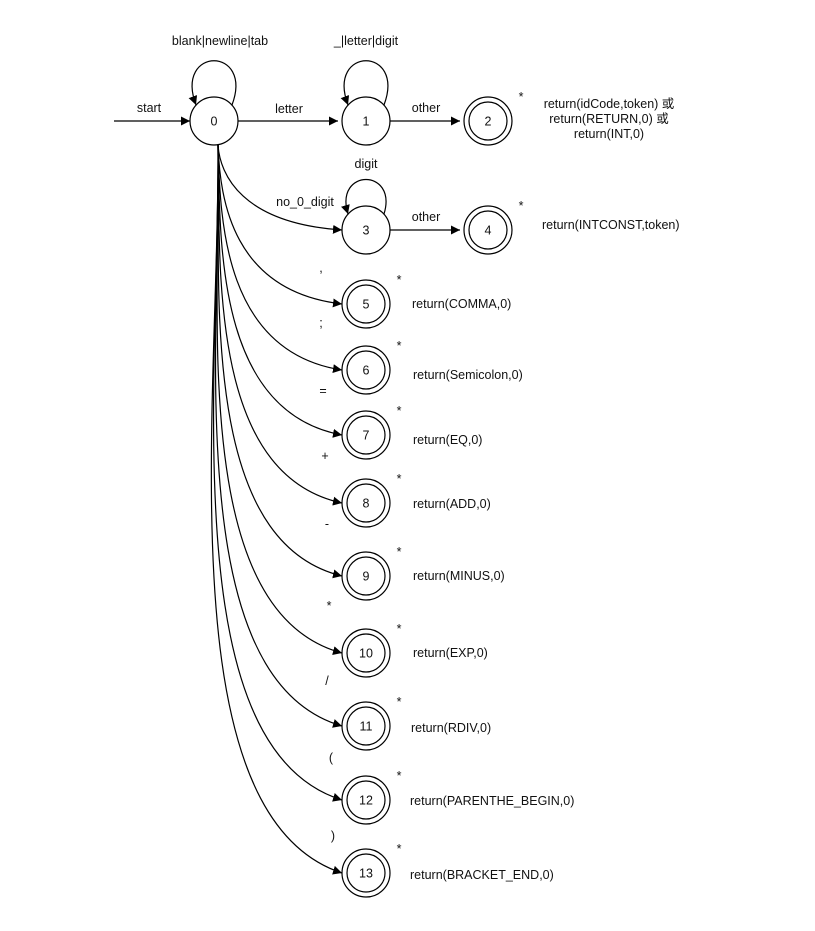 The height and width of the screenshot is (931, 815). Describe the element at coordinates (493, 118) in the screenshot. I see `state-2: 2*` at that location.